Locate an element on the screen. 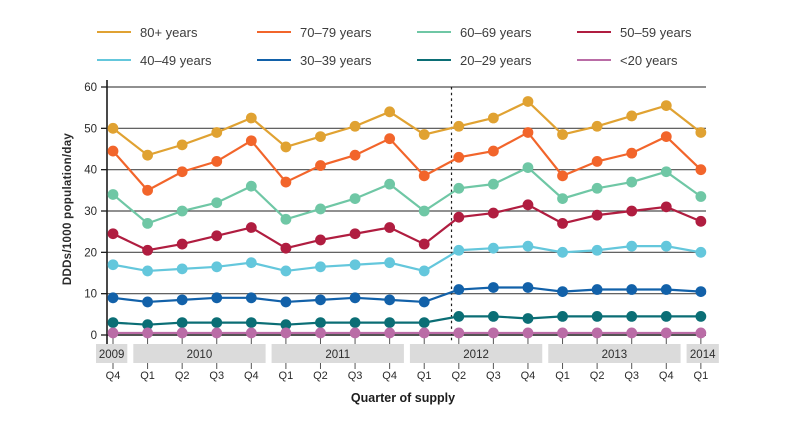 This screenshot has width=804, height=421. legend-label: <20 years is located at coordinates (649, 60).